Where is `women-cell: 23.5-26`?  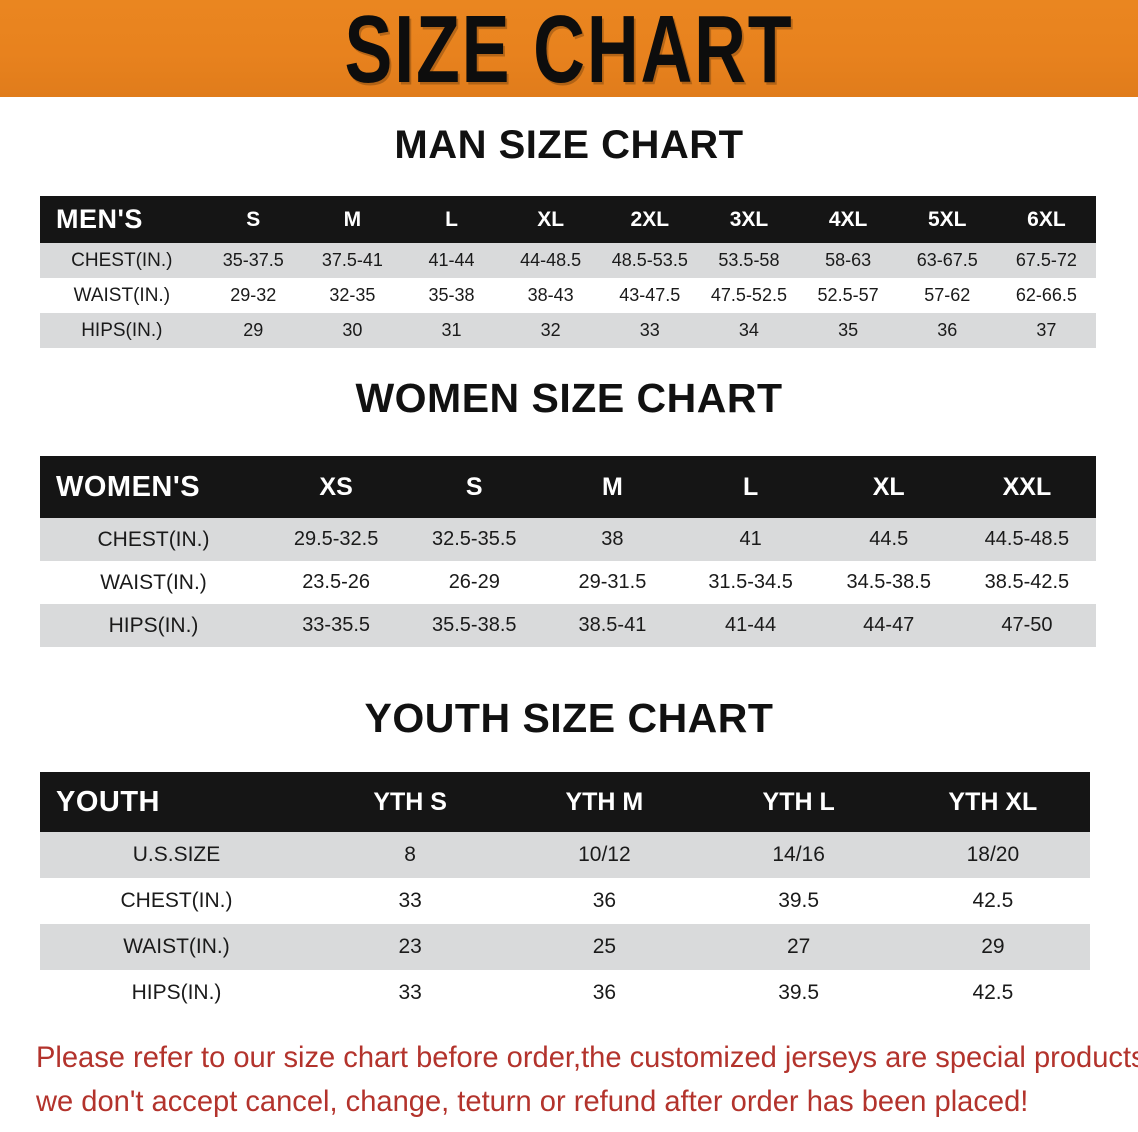 women-cell: 23.5-26 is located at coordinates (336, 582).